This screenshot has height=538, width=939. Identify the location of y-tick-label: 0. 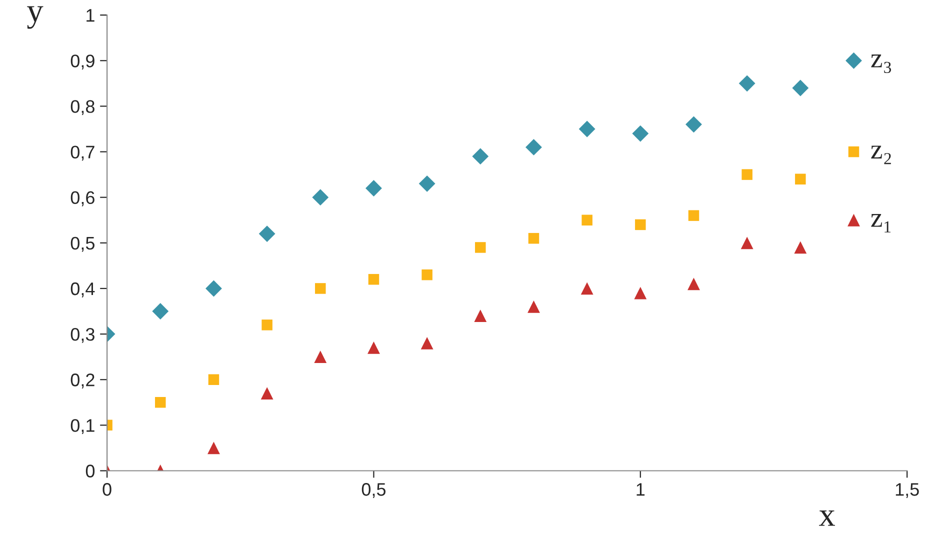
(90, 471).